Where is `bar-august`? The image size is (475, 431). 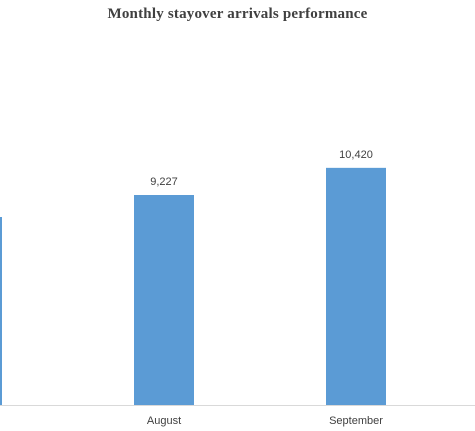 bar-august is located at coordinates (164, 300).